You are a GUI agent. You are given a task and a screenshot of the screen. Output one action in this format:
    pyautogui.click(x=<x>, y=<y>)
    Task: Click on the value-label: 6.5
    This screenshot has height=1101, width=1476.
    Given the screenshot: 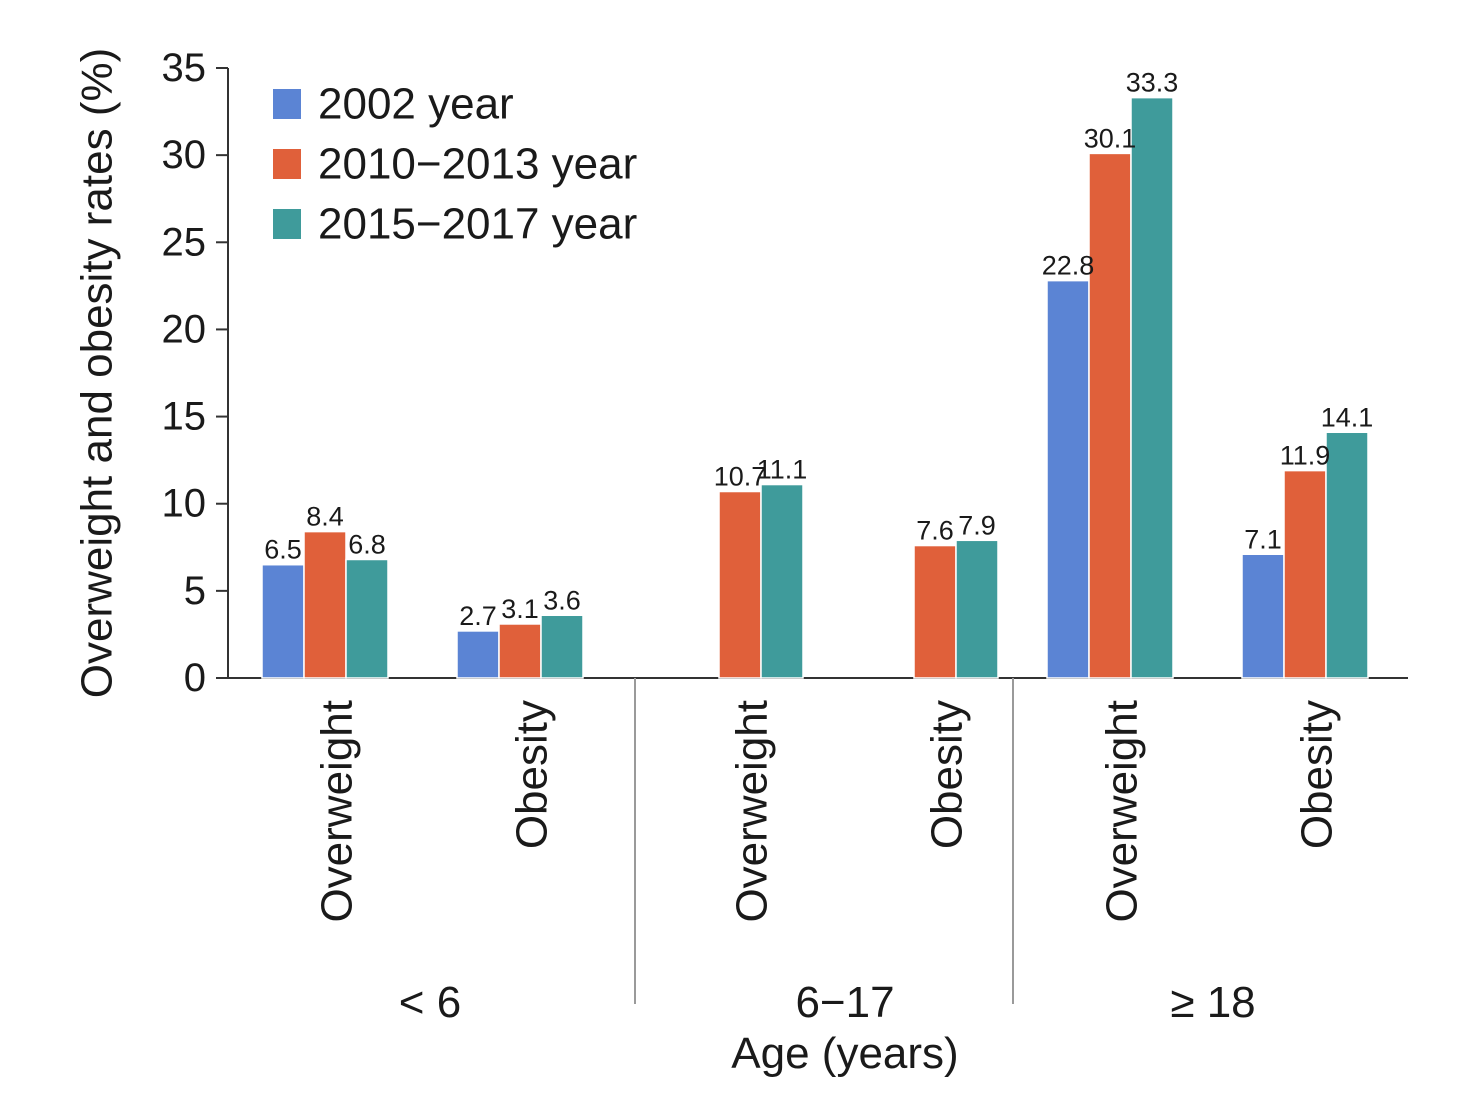 What is the action you would take?
    pyautogui.click(x=283, y=550)
    